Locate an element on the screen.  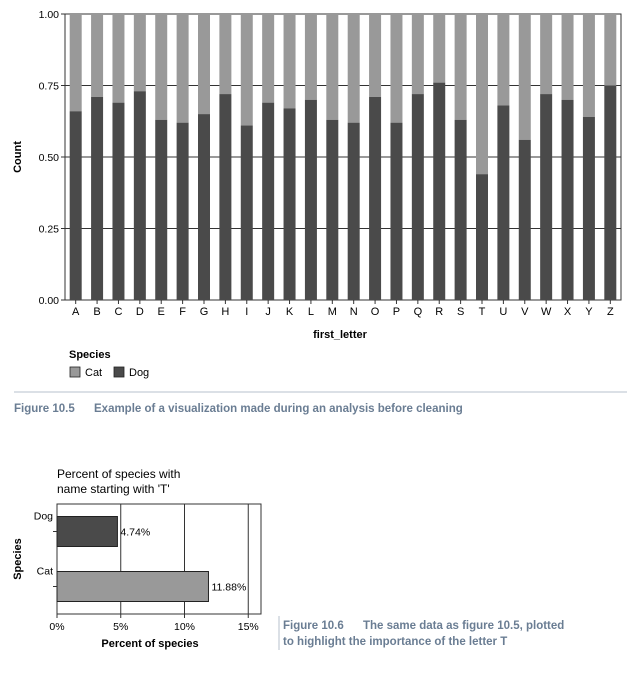
chart1-x-tick-label: B is located at coordinates (96, 312).